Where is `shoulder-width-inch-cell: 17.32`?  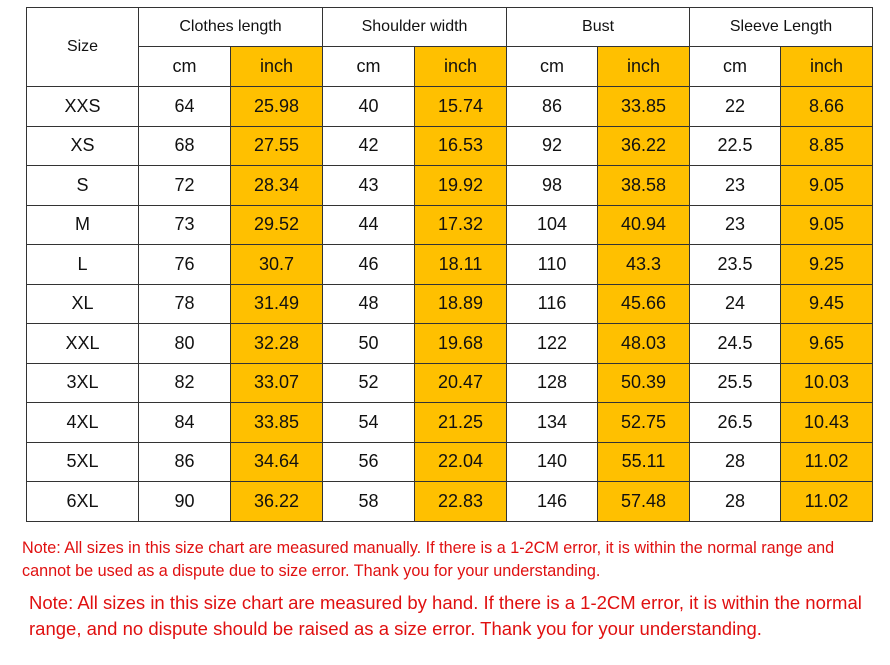 shoulder-width-inch-cell: 17.32 is located at coordinates (461, 224).